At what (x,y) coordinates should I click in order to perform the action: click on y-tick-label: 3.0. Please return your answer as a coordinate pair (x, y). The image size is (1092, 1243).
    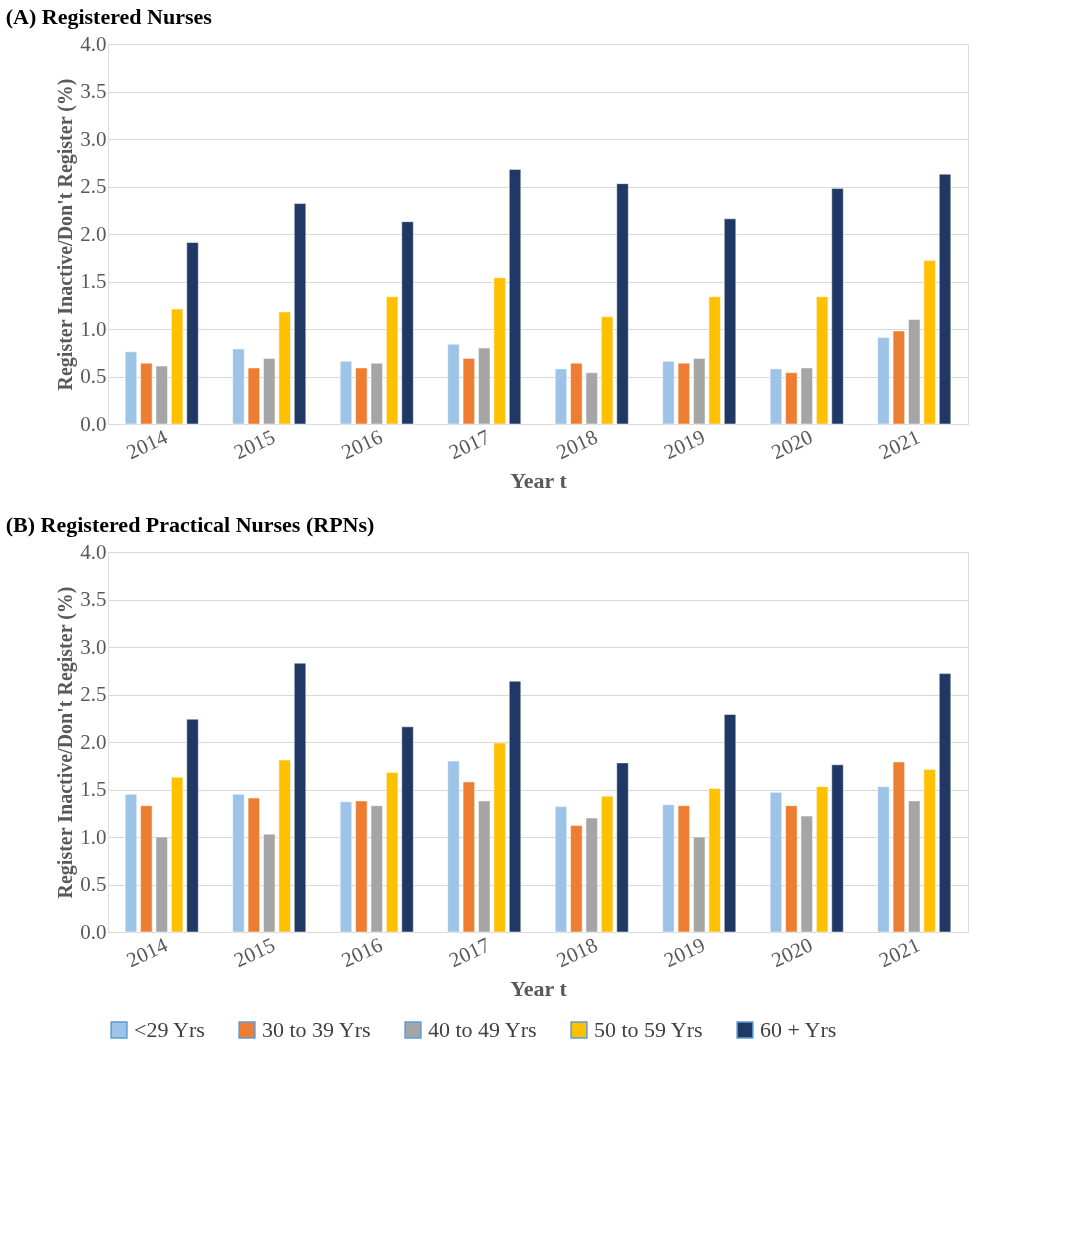
    Looking at the image, I should click on (93, 646).